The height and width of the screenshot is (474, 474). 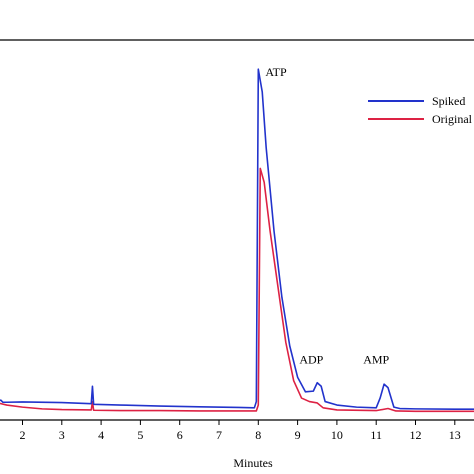 What do you see at coordinates (101, 435) in the screenshot?
I see `x-tick-label: 4` at bounding box center [101, 435].